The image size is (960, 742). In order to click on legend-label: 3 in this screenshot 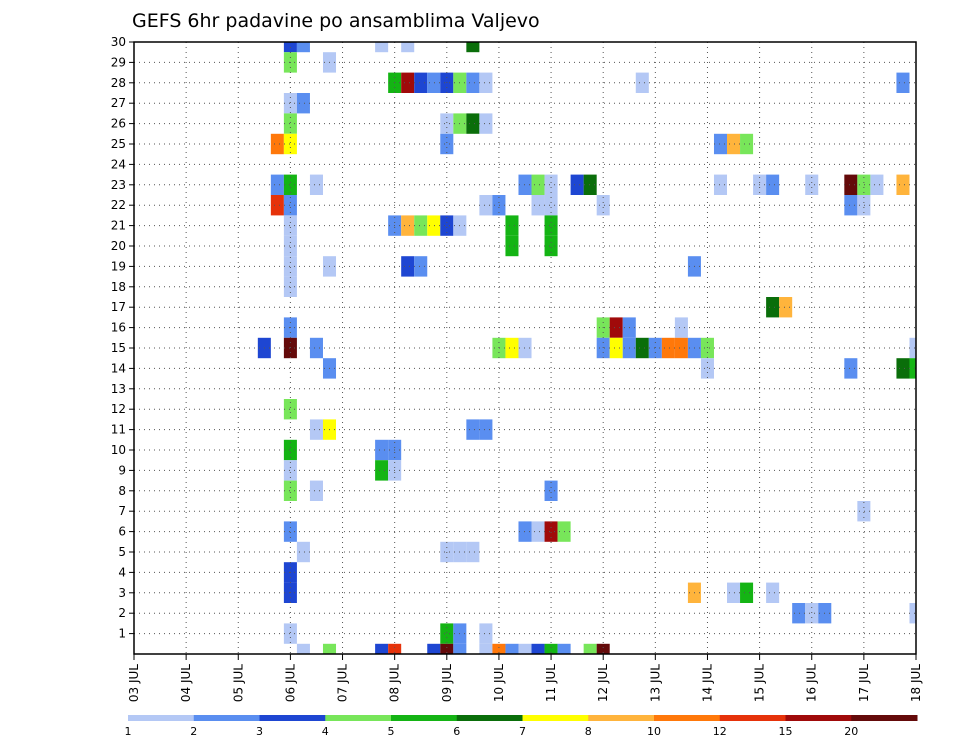, I will do `click(259, 731)`.